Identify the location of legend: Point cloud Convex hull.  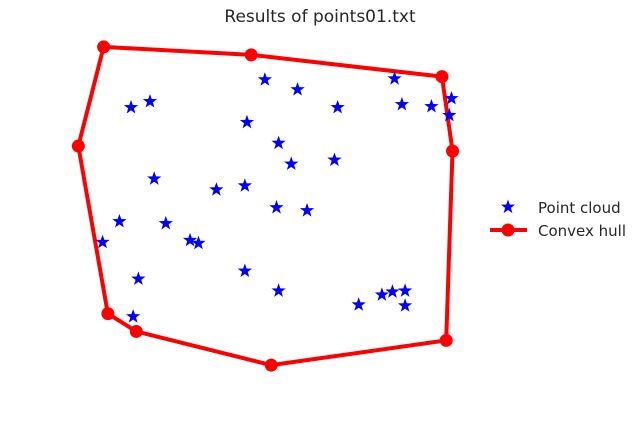
(558, 219).